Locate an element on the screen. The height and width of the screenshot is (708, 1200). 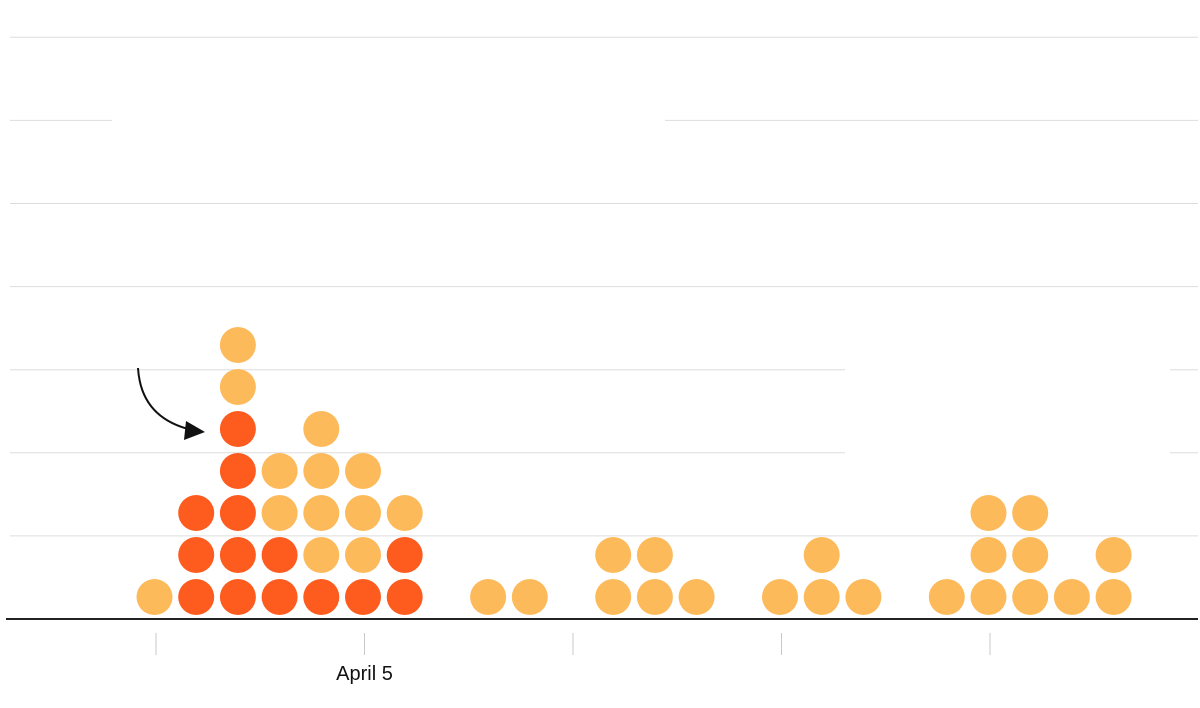
x-axis-ticks: April 5 is located at coordinates (573, 659).